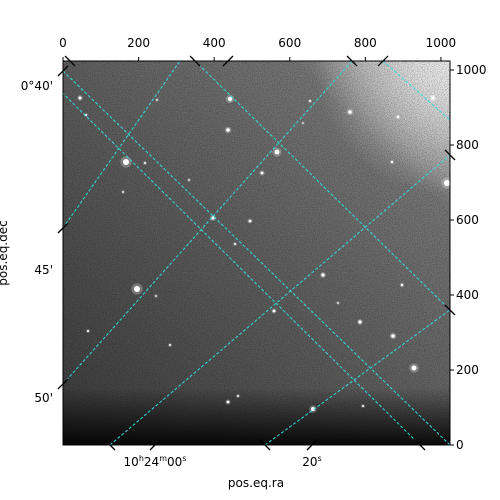  Describe the element at coordinates (467, 220) in the screenshot. I see `y-tick-label: 600` at that location.